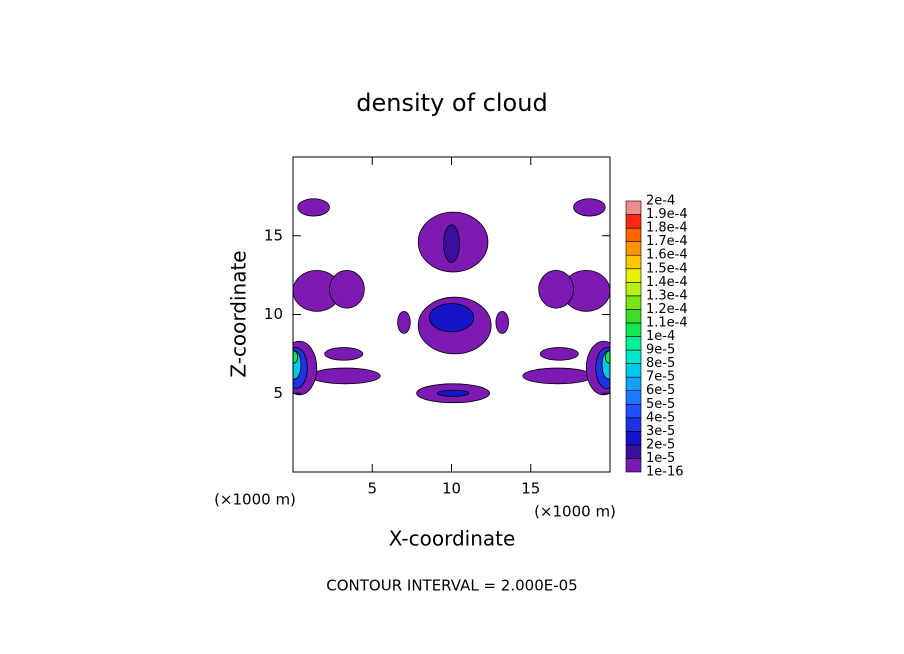 Image resolution: width=904 pixels, height=654 pixels. I want to click on x-tick-label: 10, so click(451, 489).